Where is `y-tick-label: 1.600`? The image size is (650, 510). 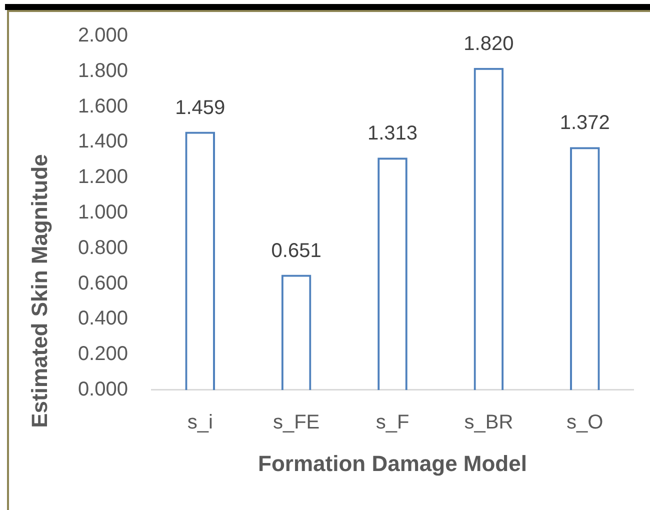 y-tick-label: 1.600 is located at coordinates (103, 106).